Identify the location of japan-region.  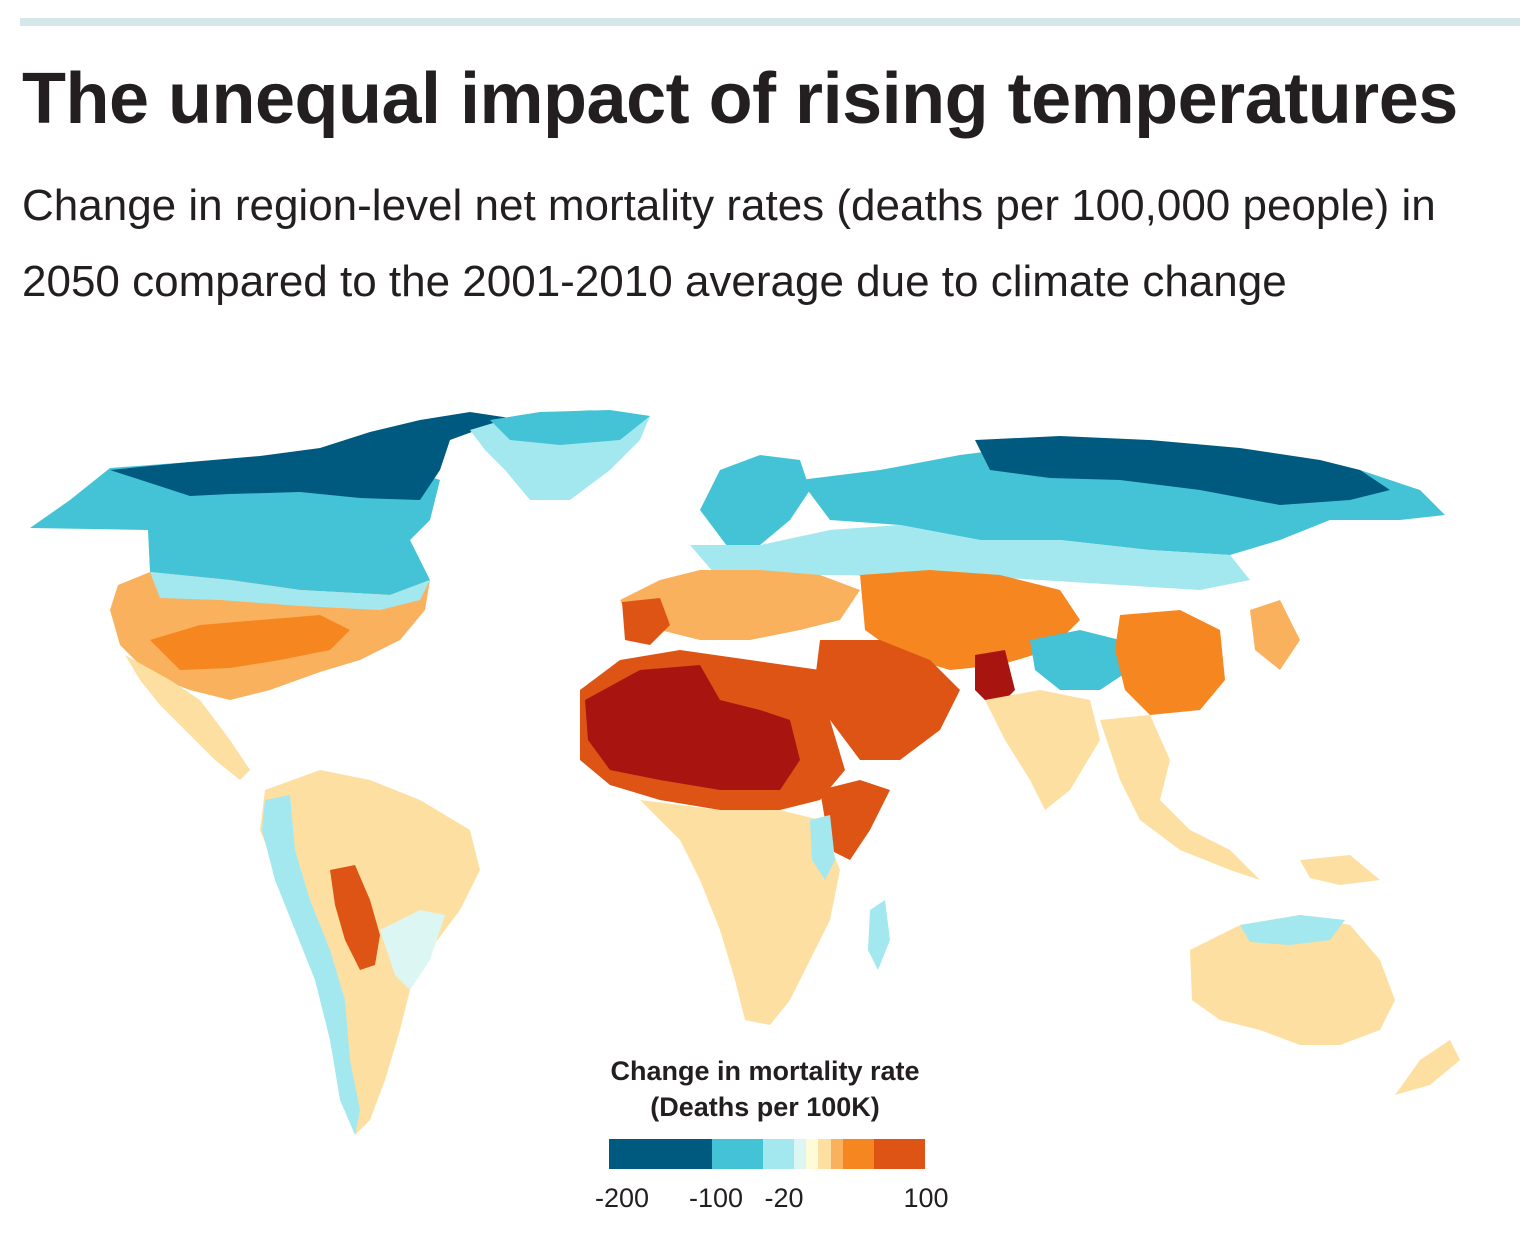
(1275, 635).